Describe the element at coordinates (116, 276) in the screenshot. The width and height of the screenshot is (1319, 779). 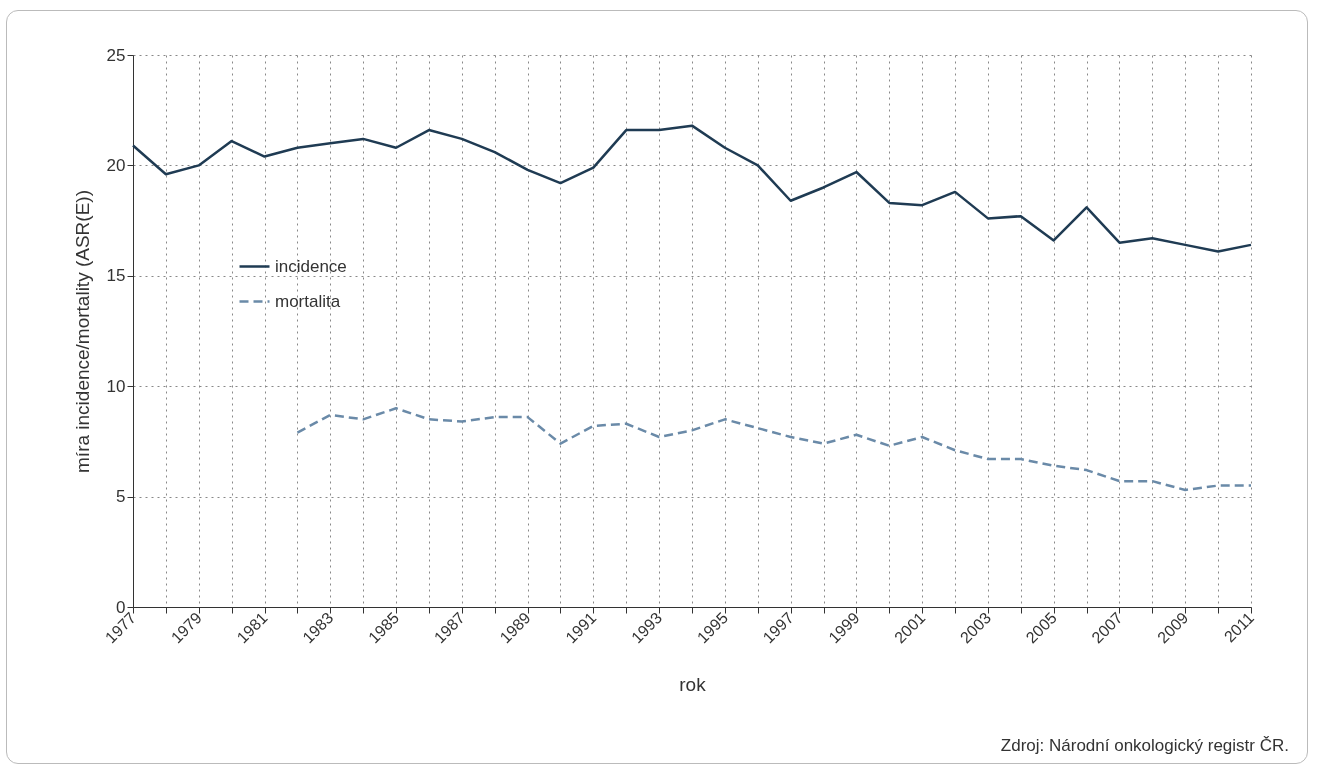
I see `y-tick-label: 15` at that location.